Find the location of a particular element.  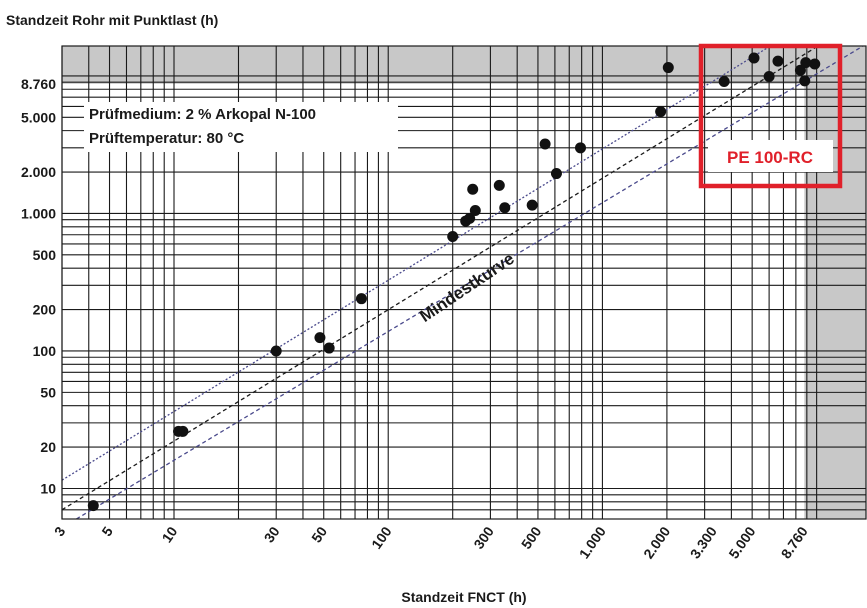

x-tick-label: 8.760 is located at coordinates (794, 542).